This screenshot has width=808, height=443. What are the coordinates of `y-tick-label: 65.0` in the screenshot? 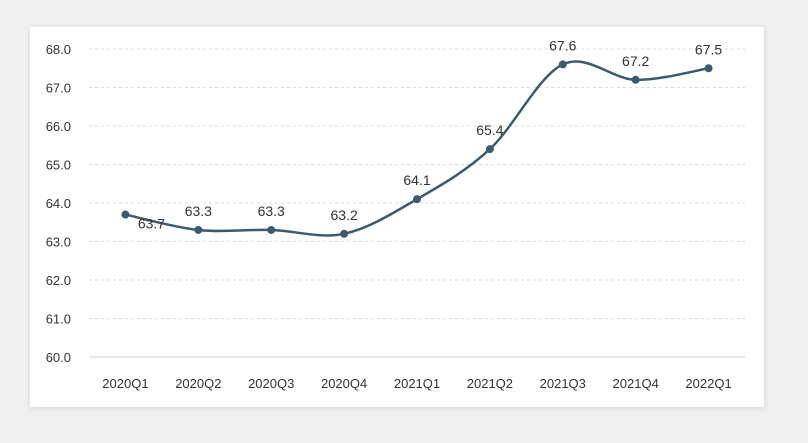 It's located at (58, 165).